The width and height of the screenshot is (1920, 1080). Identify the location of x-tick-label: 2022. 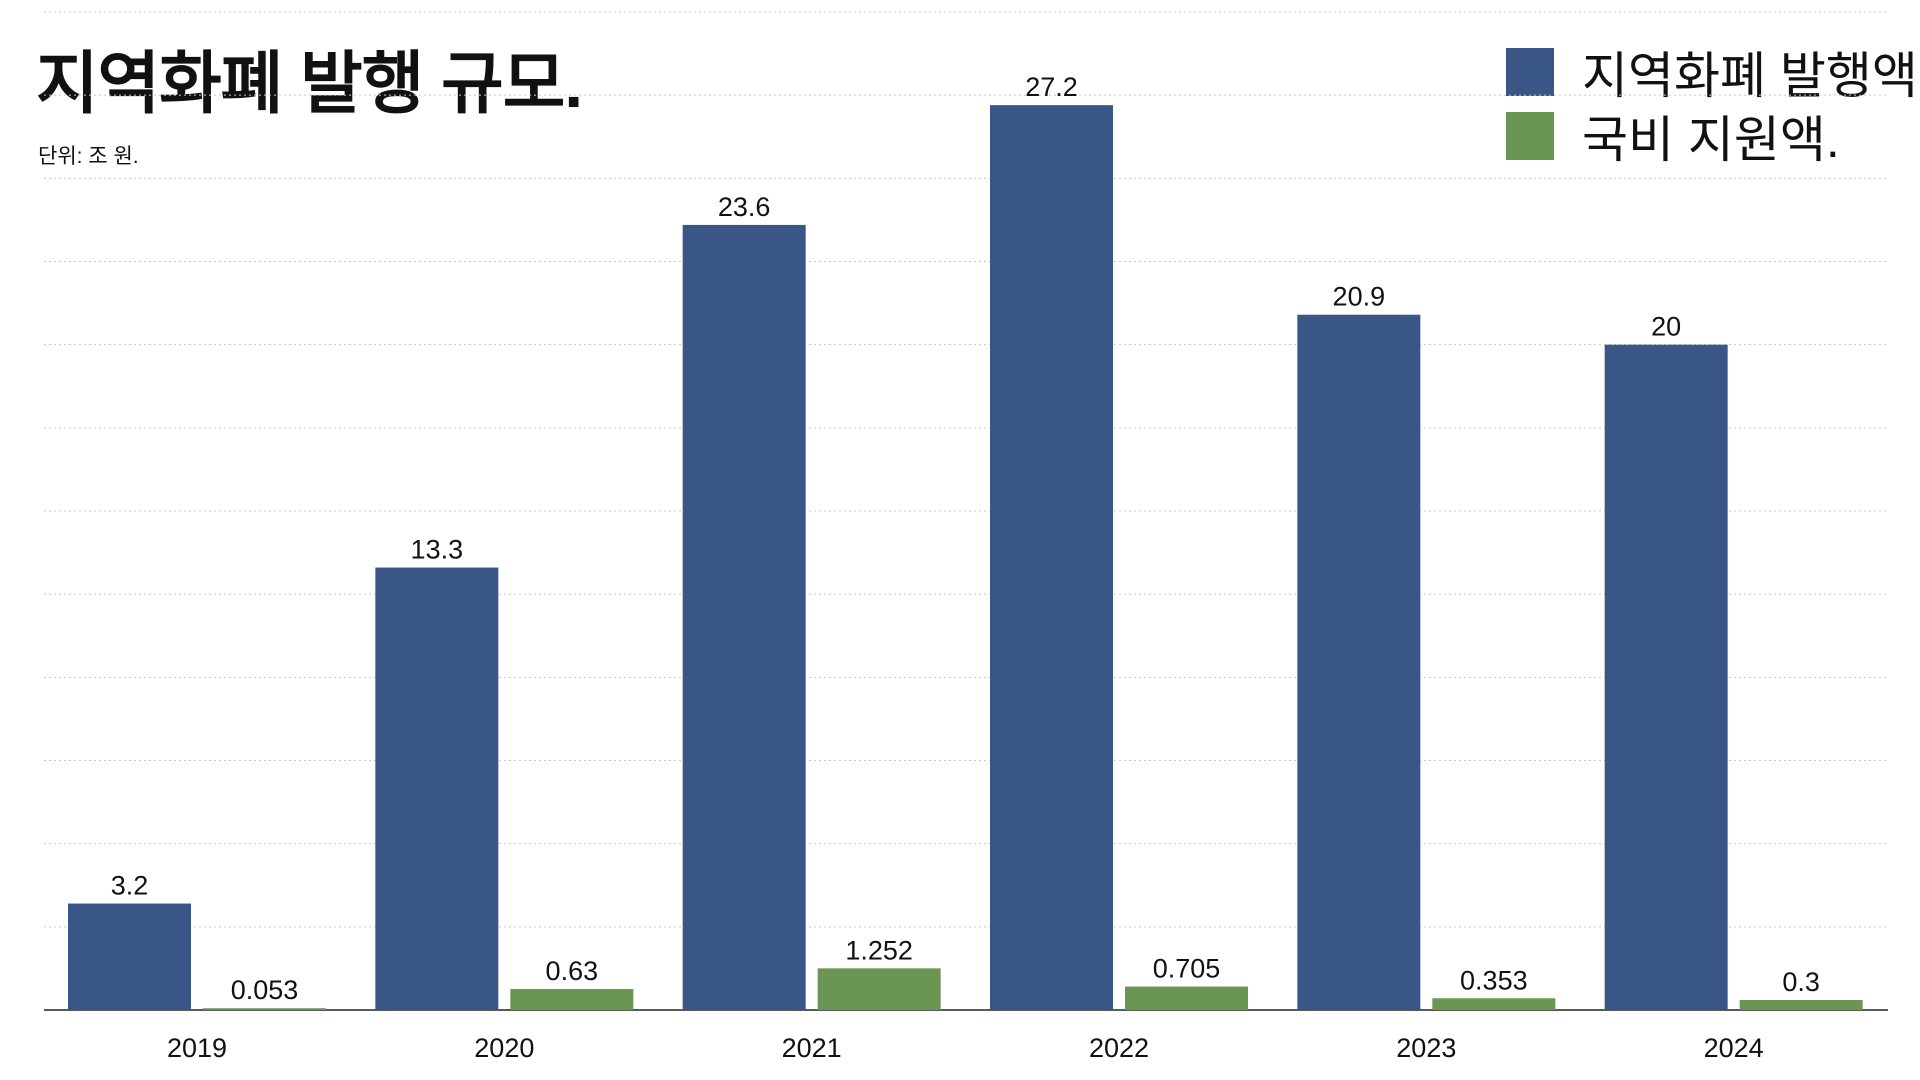
(1119, 1048).